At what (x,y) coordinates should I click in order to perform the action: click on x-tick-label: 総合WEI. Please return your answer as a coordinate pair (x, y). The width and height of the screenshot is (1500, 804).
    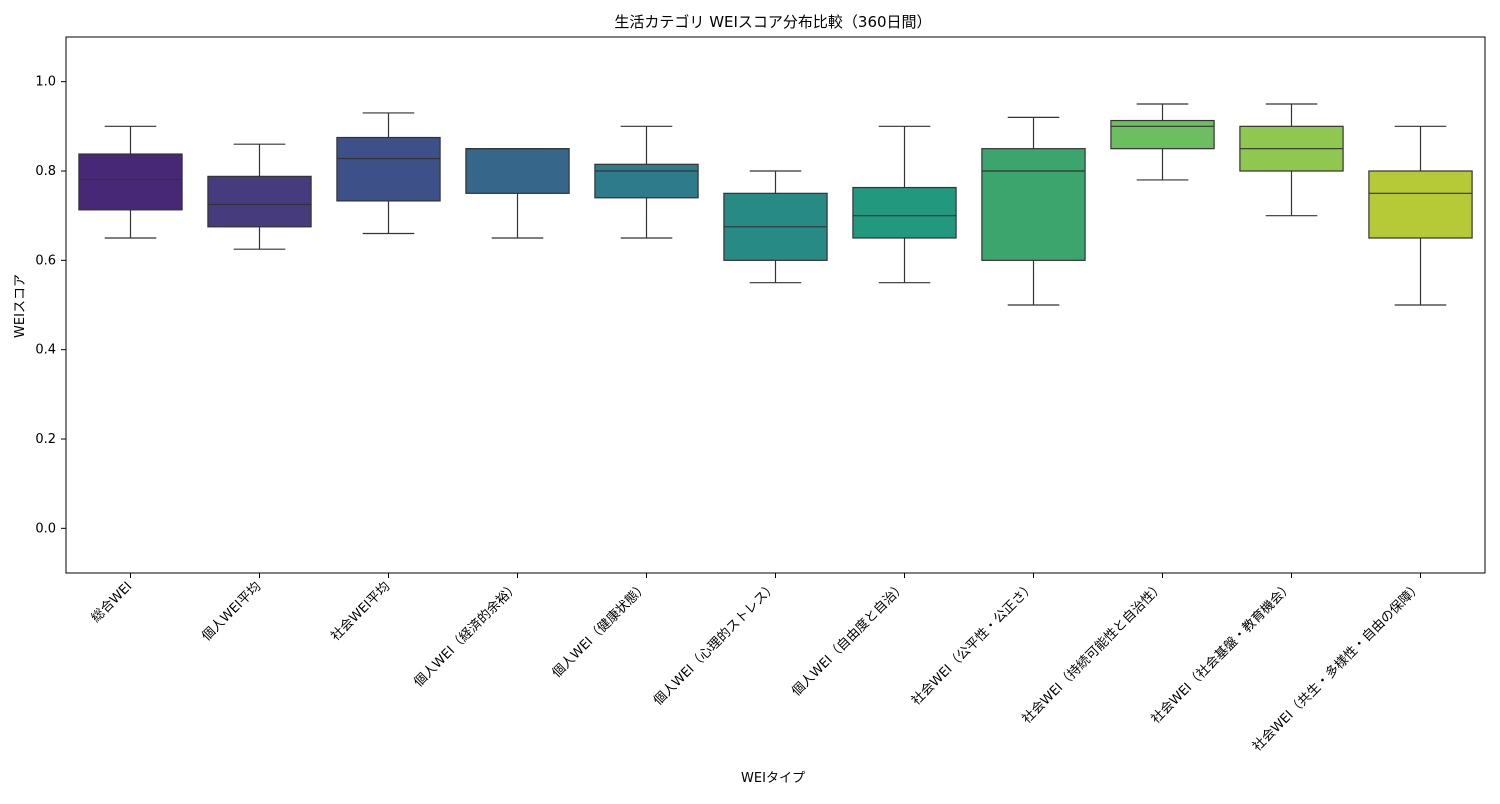
    Looking at the image, I should click on (112, 602).